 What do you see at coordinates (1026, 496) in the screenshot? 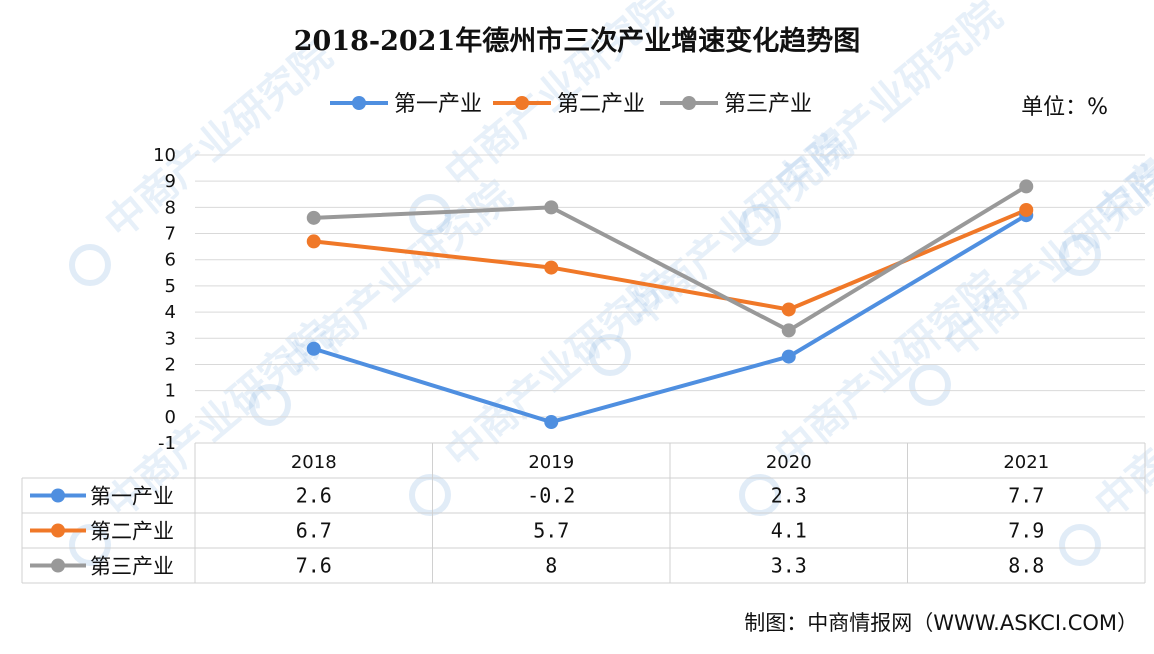
I see `table-cell-value: 7.7` at bounding box center [1026, 496].